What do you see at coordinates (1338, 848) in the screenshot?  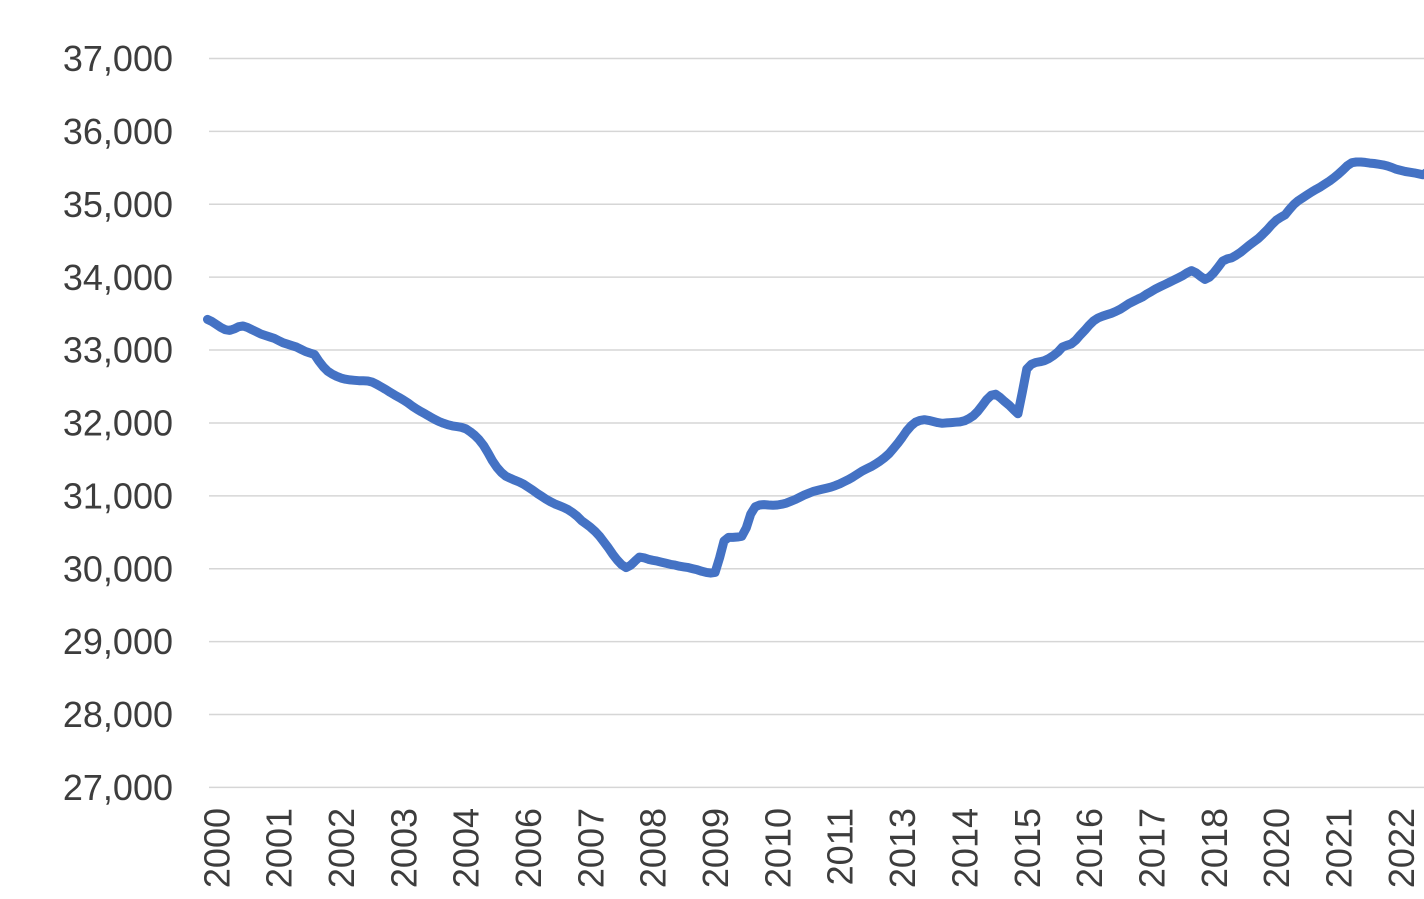 I see `x-tick-label: 2021` at bounding box center [1338, 848].